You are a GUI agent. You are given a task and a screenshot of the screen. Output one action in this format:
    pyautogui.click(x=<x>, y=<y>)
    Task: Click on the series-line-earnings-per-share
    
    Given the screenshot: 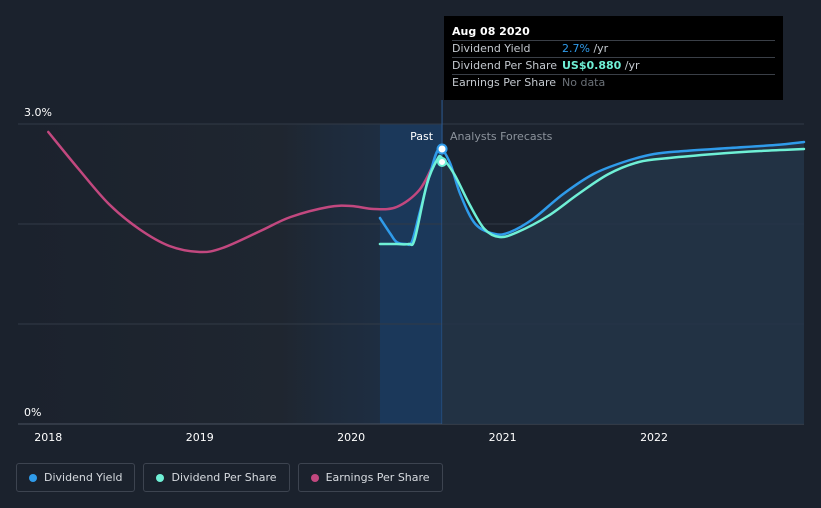 What is the action you would take?
    pyautogui.click(x=241, y=192)
    